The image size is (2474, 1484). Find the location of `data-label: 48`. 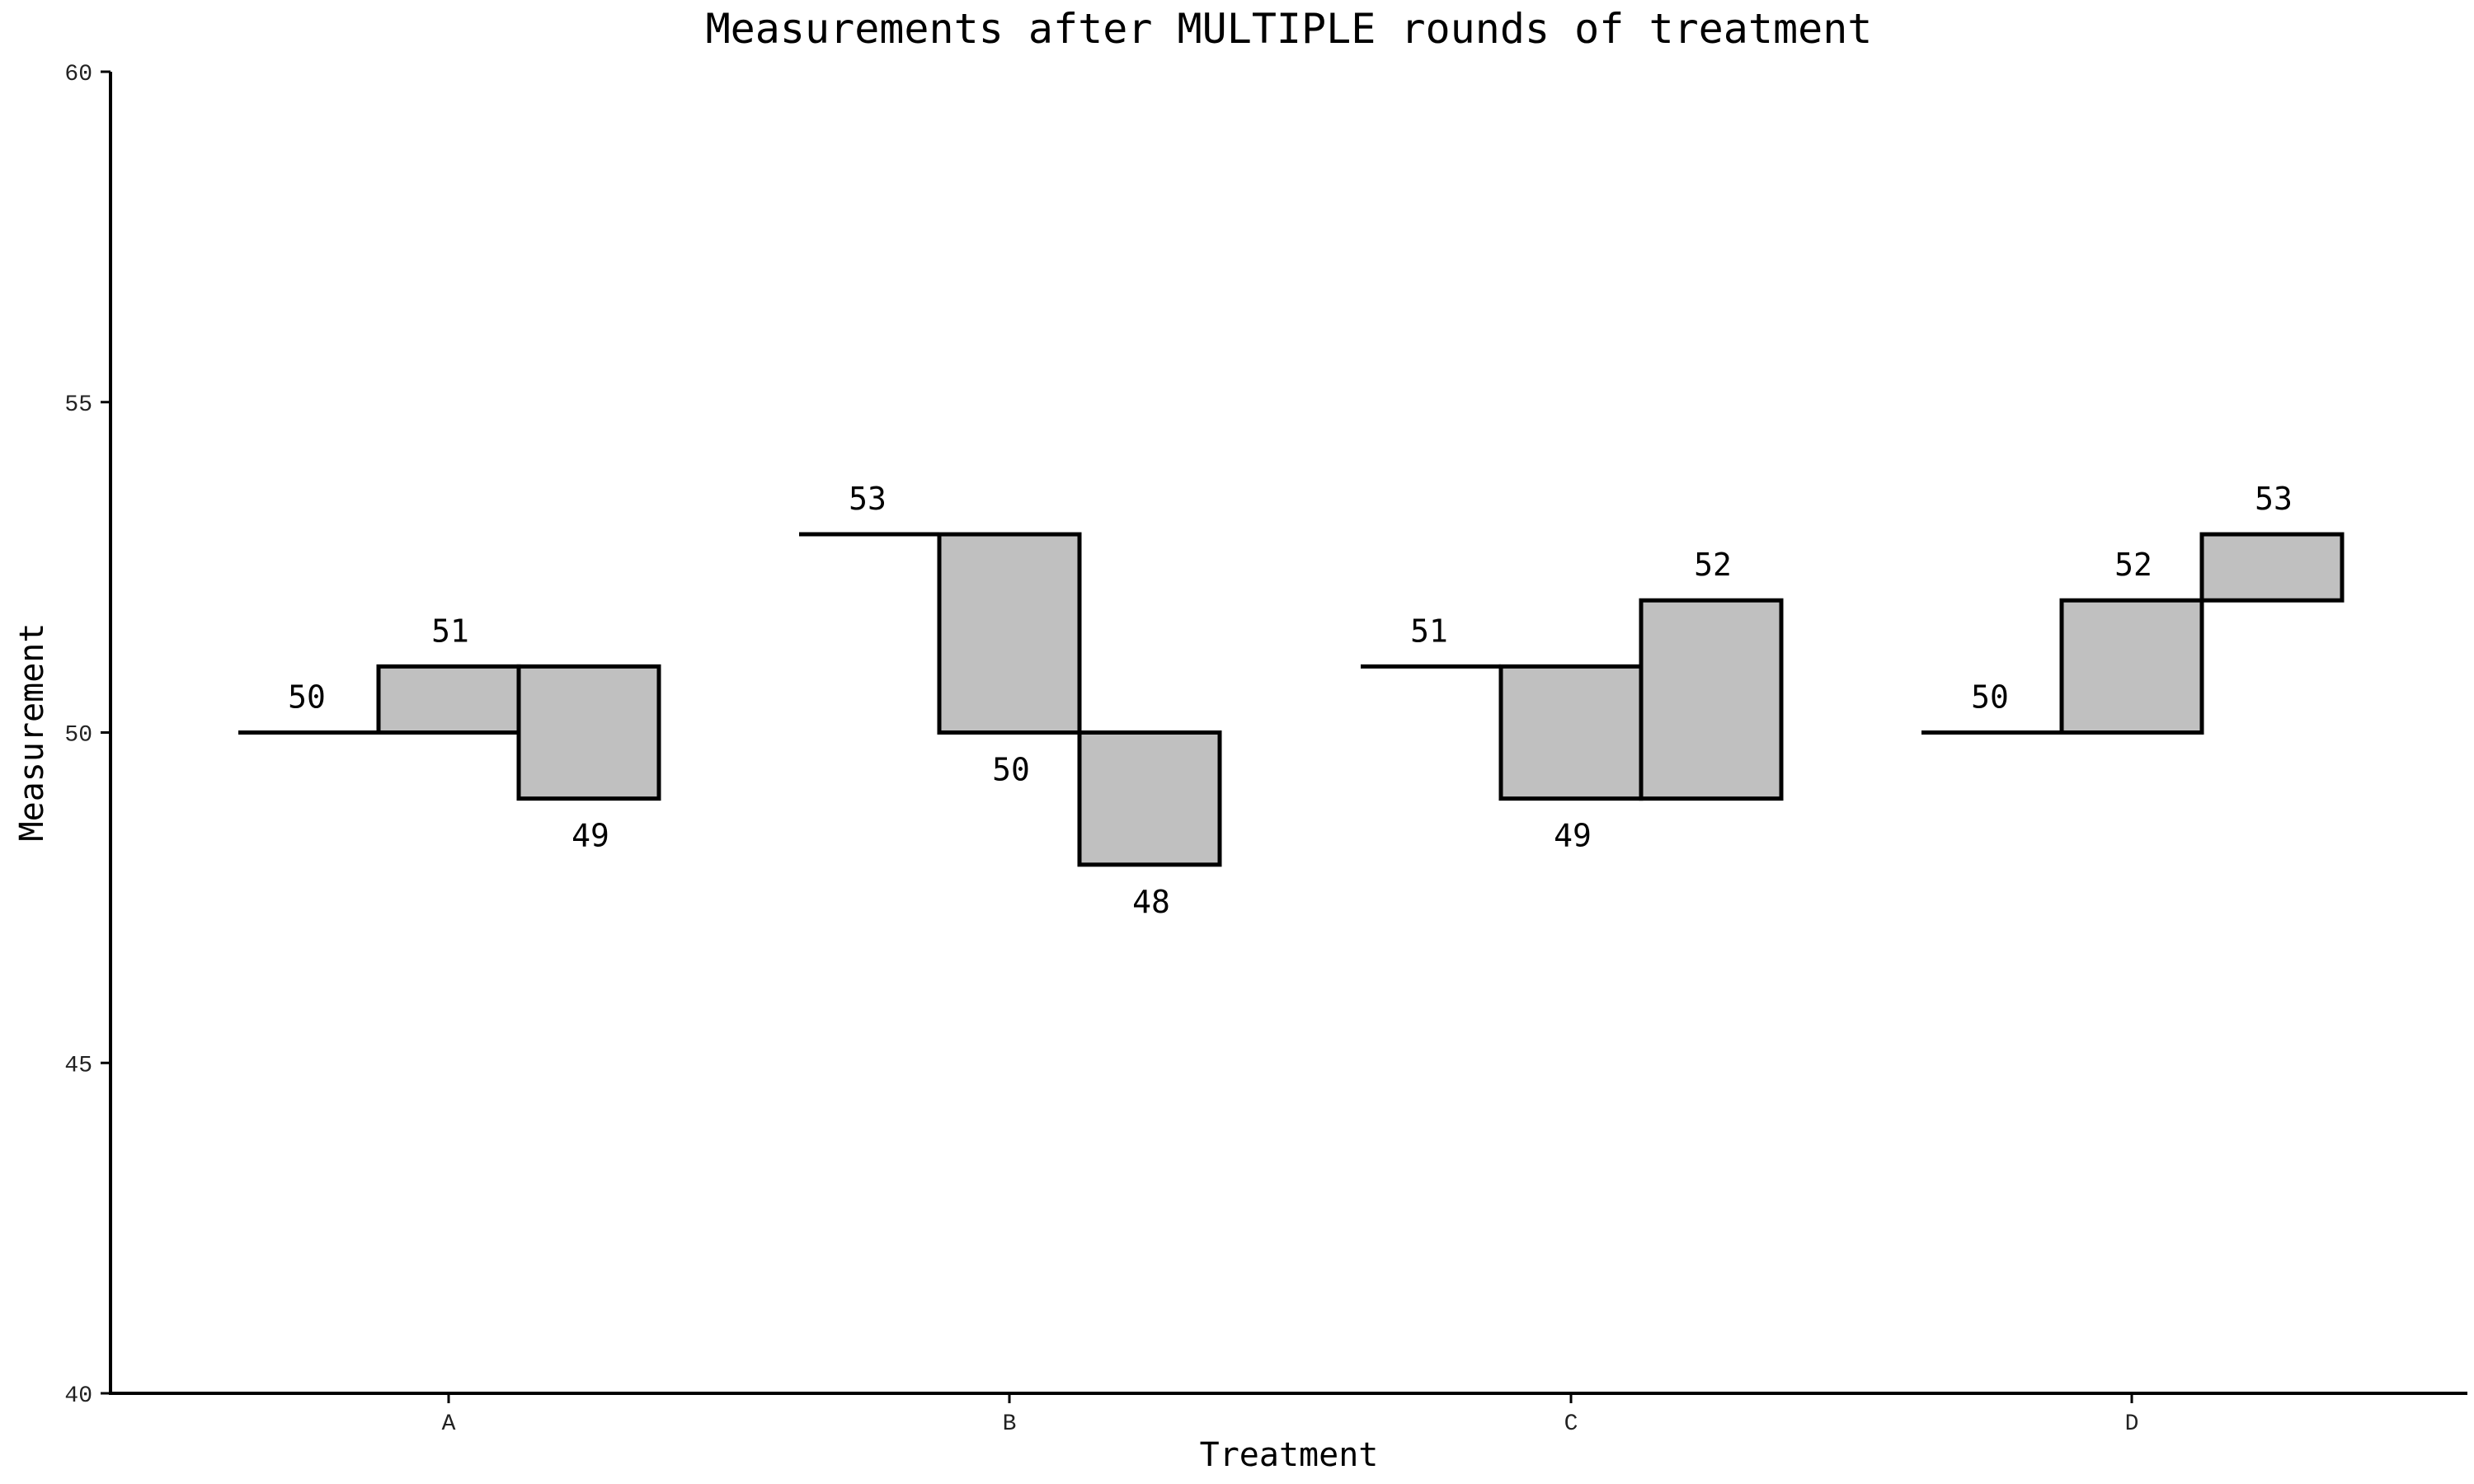

data-label: 48 is located at coordinates (1151, 902).